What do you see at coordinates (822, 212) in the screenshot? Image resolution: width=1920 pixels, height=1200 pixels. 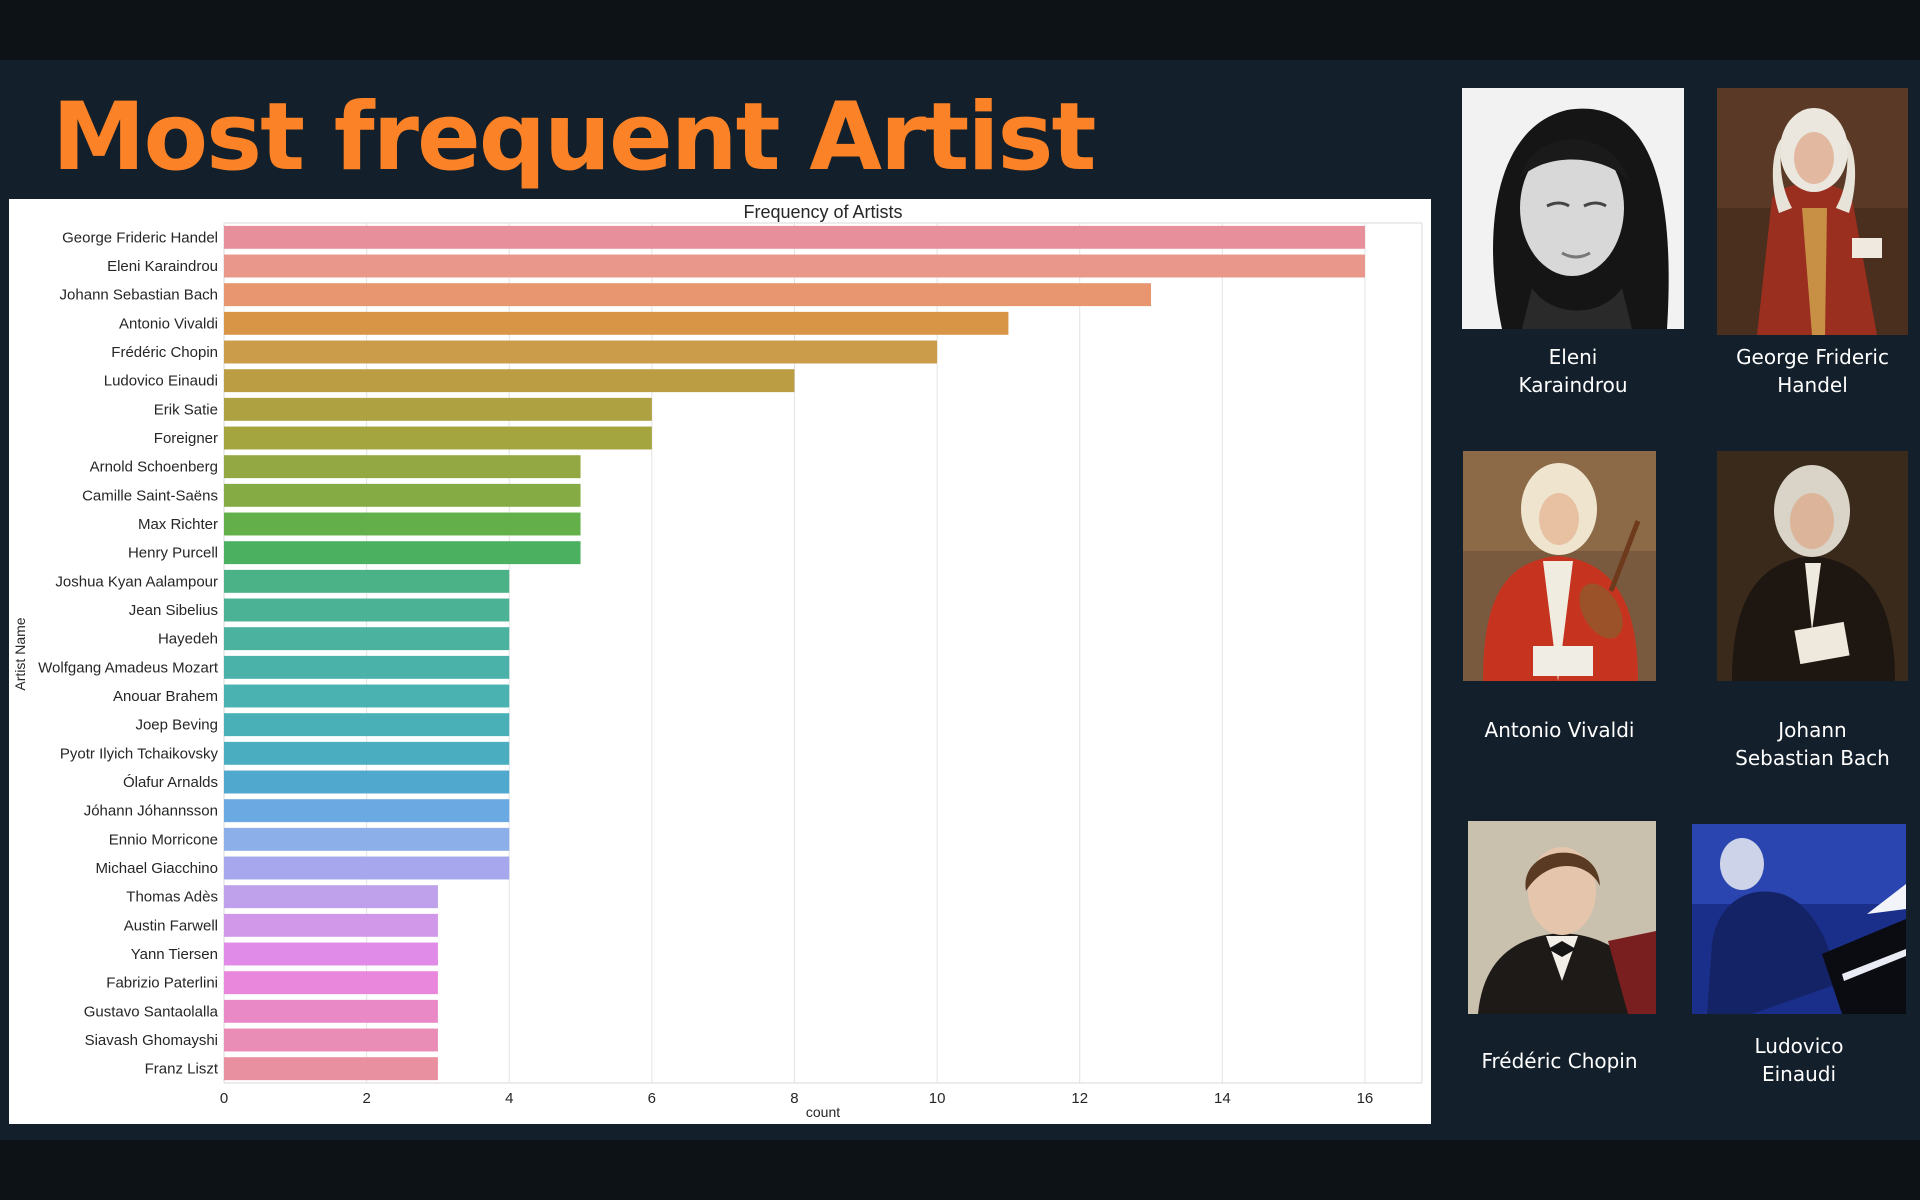 I see `chart-title: Frequency of Artists` at bounding box center [822, 212].